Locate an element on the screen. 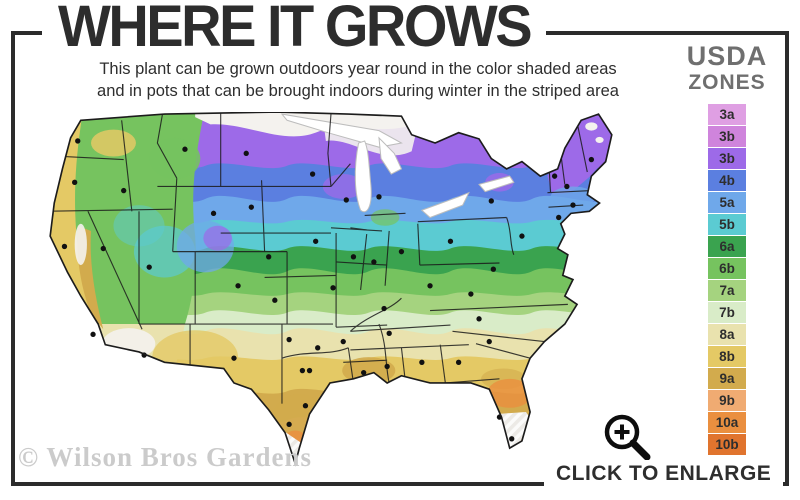 The image size is (800, 500). watermark: © Wilson Bros Gardens is located at coordinates (165, 457).